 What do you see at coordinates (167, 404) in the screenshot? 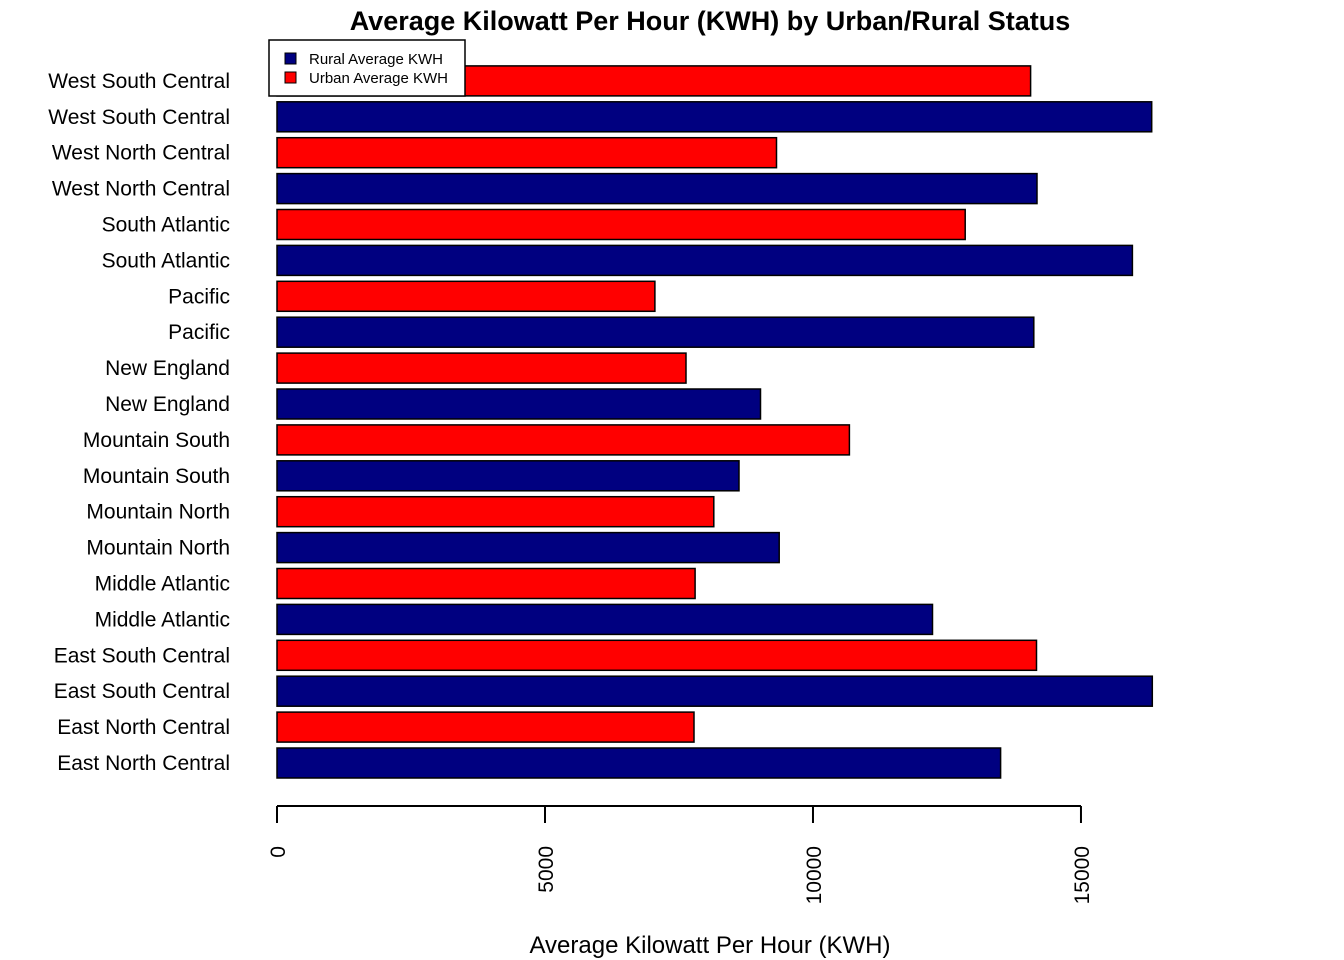
I see `category-label-11: New England` at bounding box center [167, 404].